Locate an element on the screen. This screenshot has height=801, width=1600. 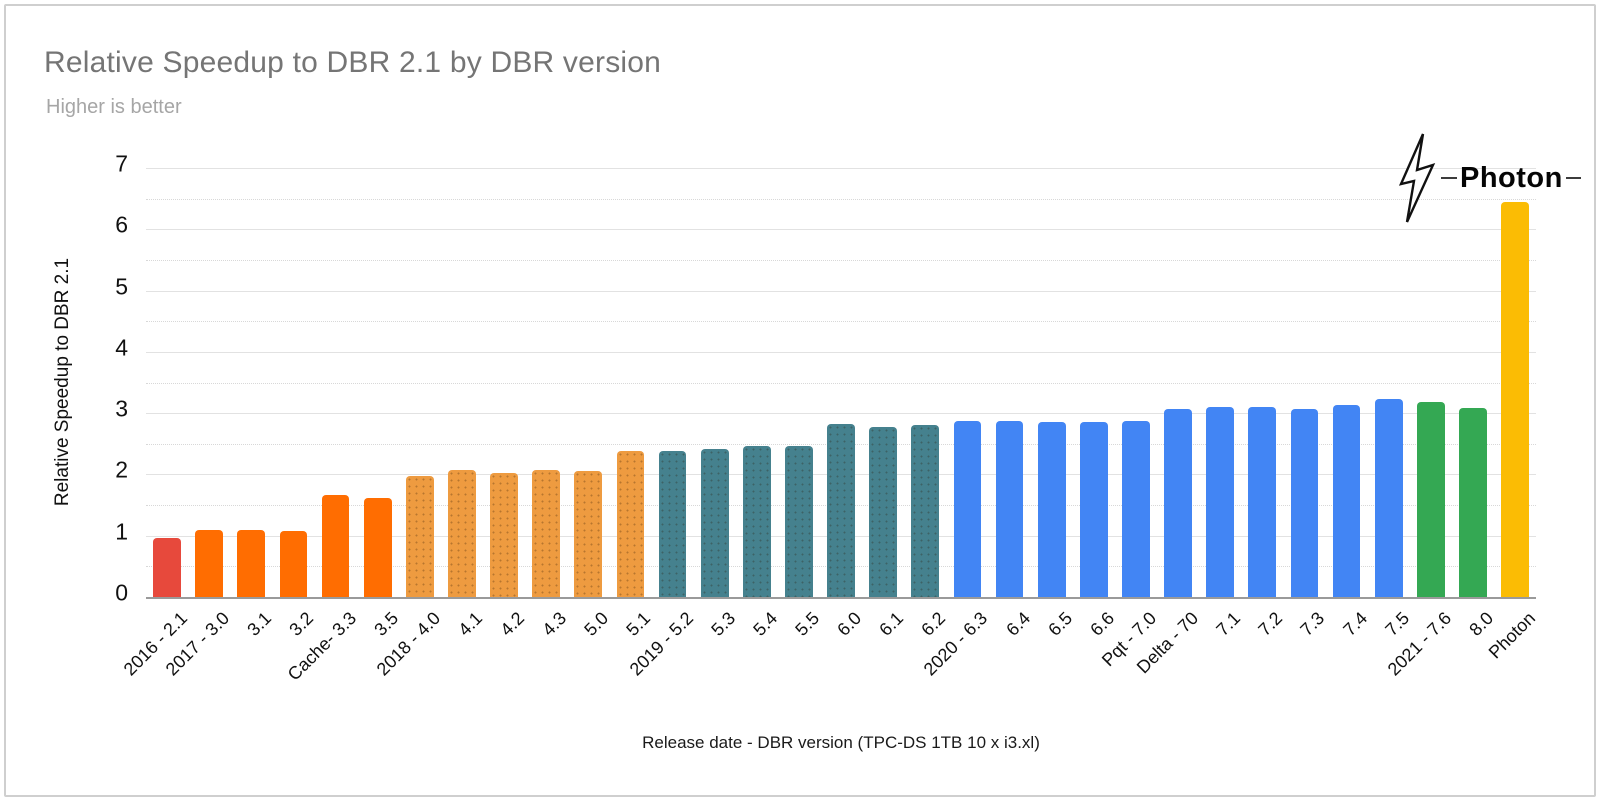
x-tick-label: 6.4 is located at coordinates (1017, 624).